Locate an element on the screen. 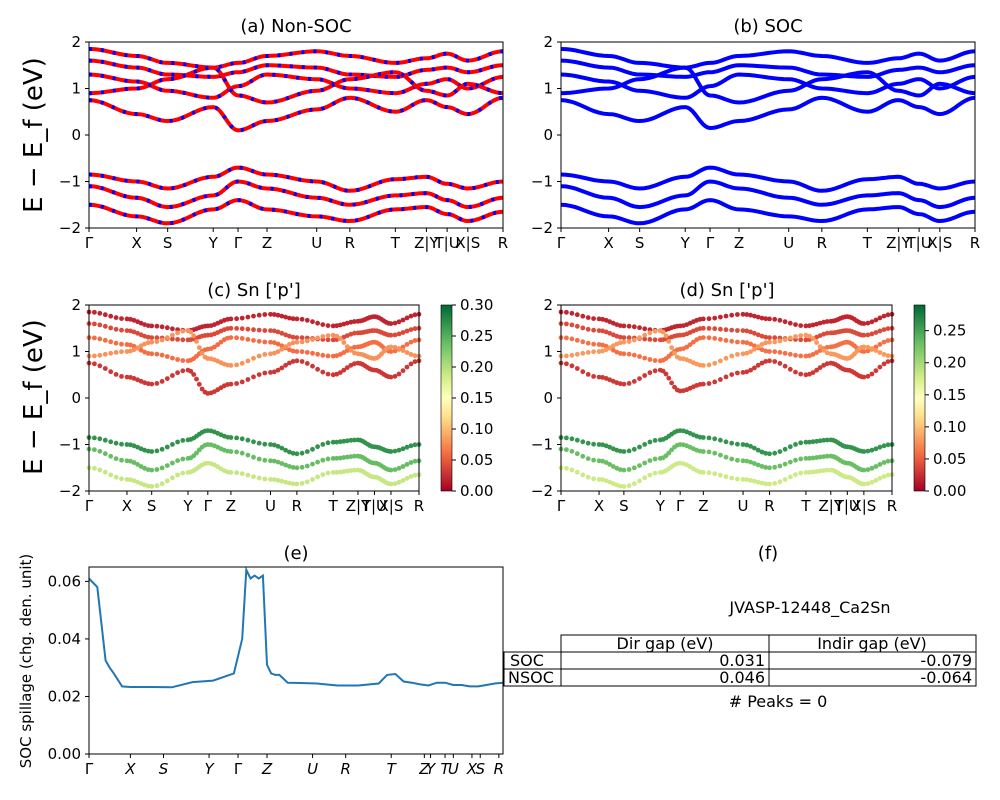 Image resolution: width=1000 pixels, height=800 pixels. panel-b-yticks: 2 1 0 −1 −2 is located at coordinates (546, 135).